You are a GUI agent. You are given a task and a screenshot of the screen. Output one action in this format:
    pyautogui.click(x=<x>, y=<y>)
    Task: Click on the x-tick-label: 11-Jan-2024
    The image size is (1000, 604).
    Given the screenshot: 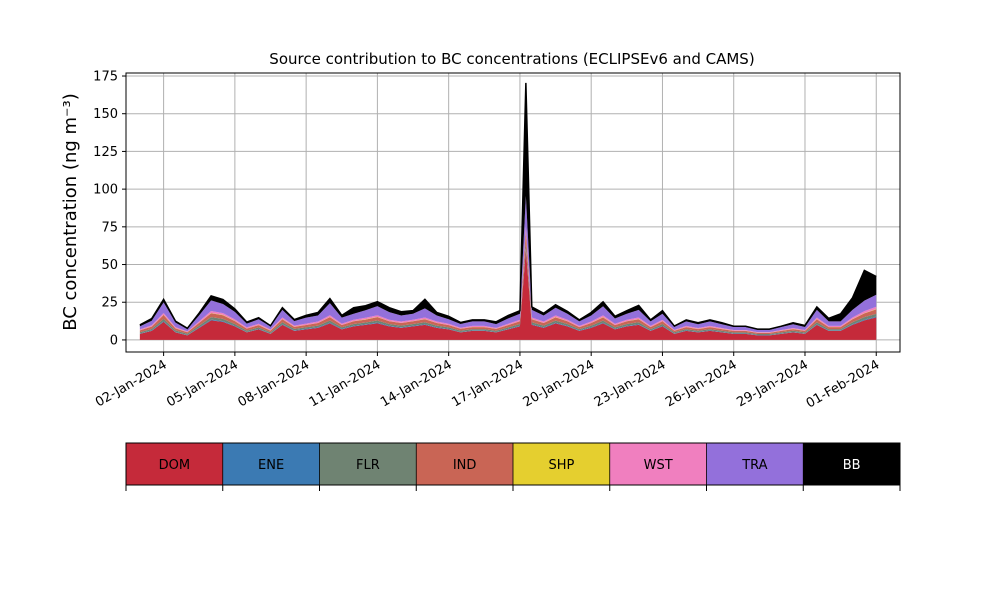 What is the action you would take?
    pyautogui.click(x=345, y=383)
    